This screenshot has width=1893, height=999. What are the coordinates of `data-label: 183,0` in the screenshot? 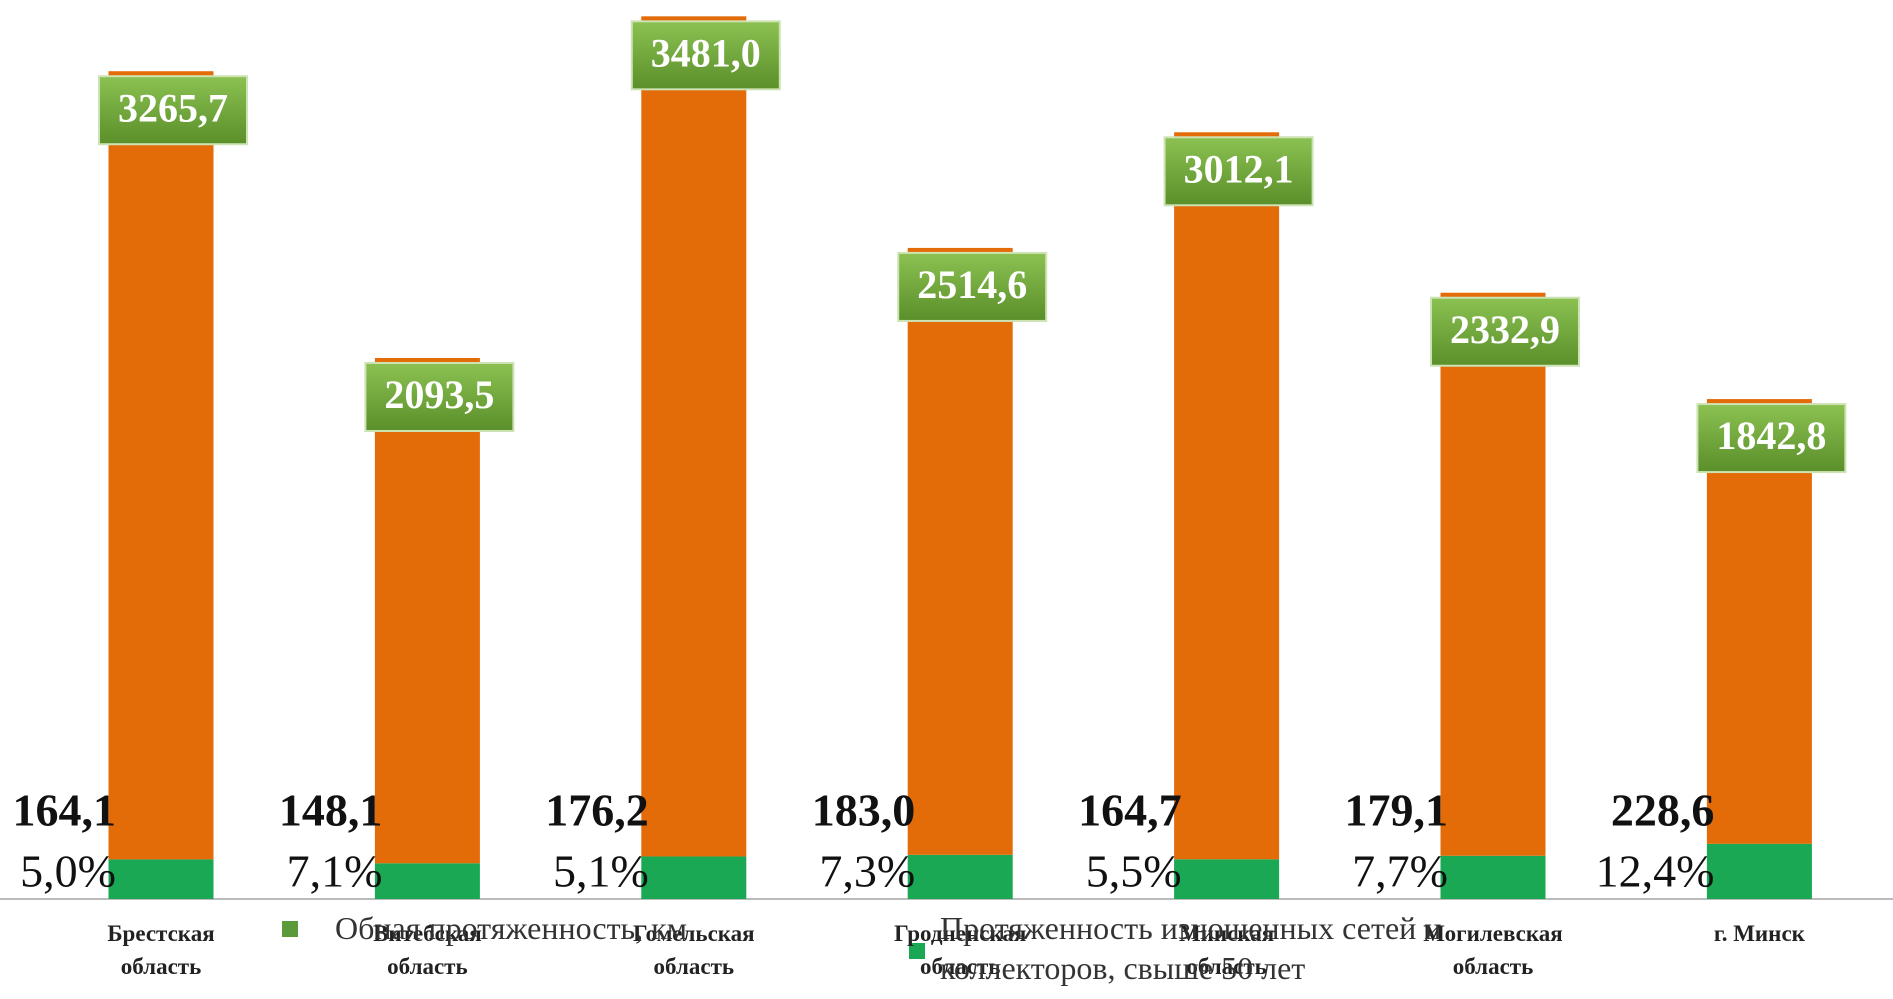 It's located at (864, 810).